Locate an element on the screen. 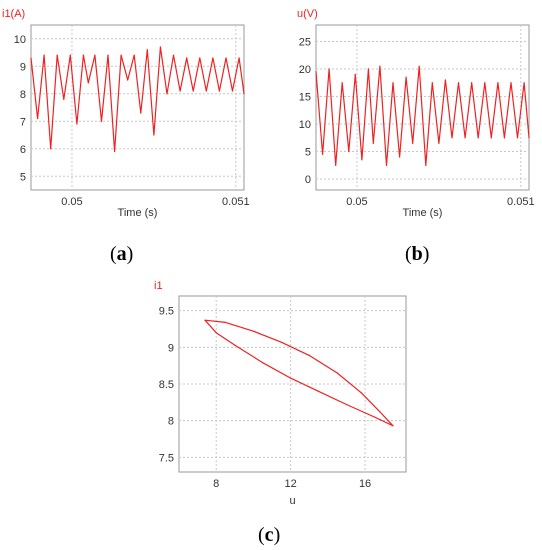  y-tick-label-b: 20 is located at coordinates (305, 70).